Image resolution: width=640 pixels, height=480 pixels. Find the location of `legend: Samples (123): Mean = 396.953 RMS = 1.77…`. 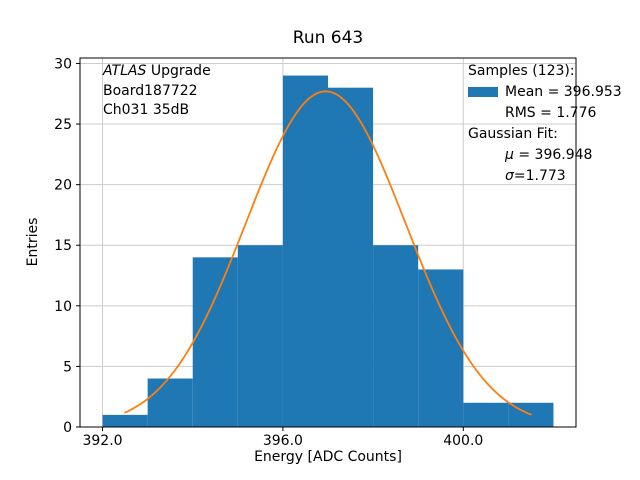

legend: Samples (123): Mean = 396.953 RMS = 1.77… is located at coordinates (542, 123).